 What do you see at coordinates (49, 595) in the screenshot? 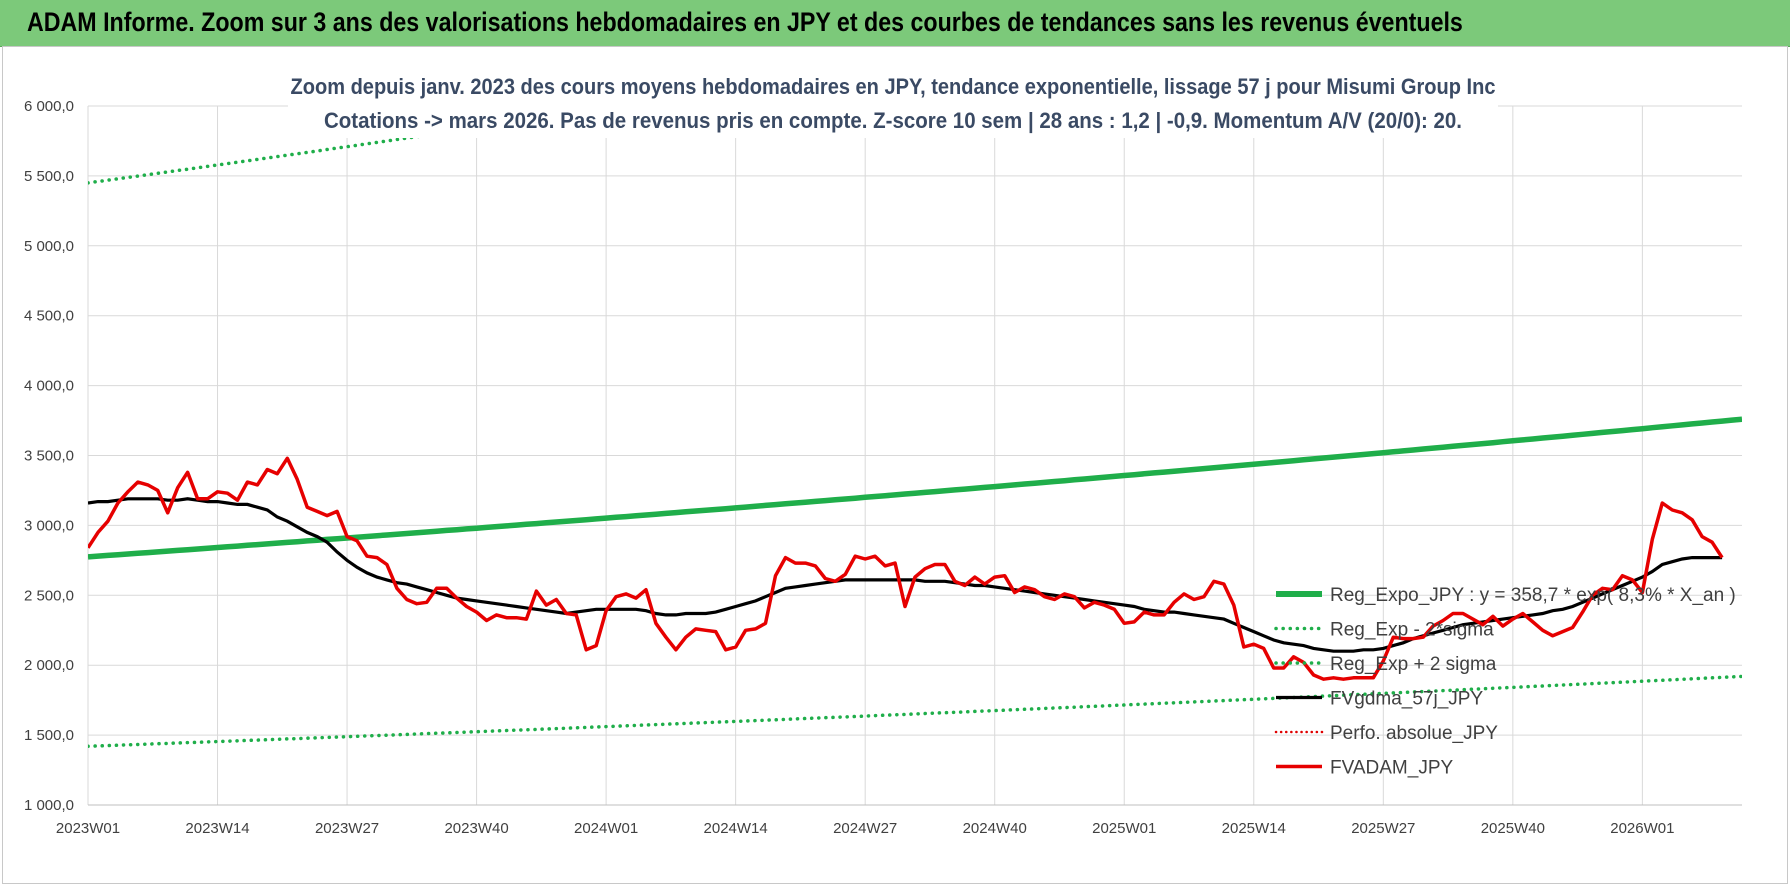
I see `y-tick-label: 2 500,0` at bounding box center [49, 595].